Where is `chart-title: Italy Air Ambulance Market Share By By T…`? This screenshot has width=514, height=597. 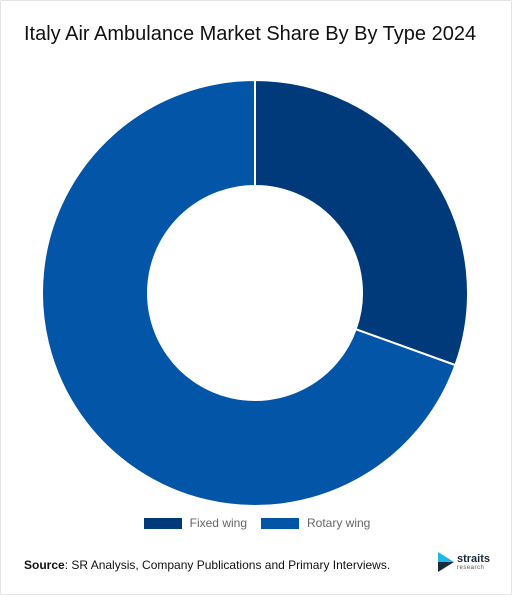
chart-title: Italy Air Ambulance Market Share By By T… is located at coordinates (250, 34).